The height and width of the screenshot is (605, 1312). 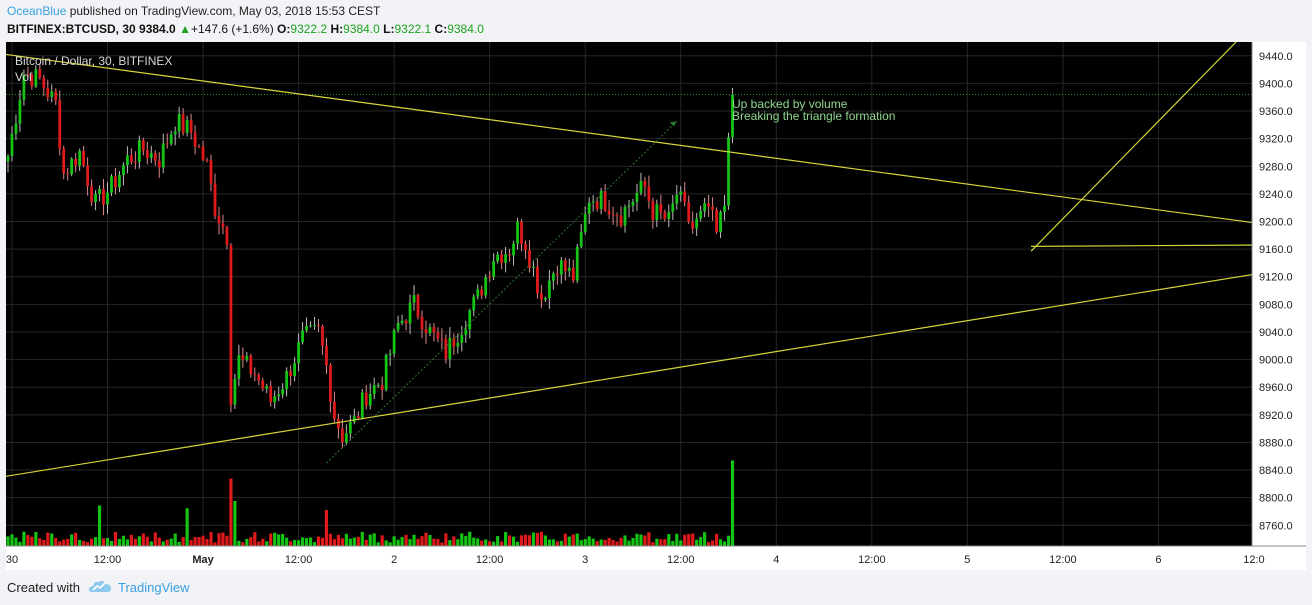 I want to click on y-tick-label: 9000.0, so click(x=1276, y=361).